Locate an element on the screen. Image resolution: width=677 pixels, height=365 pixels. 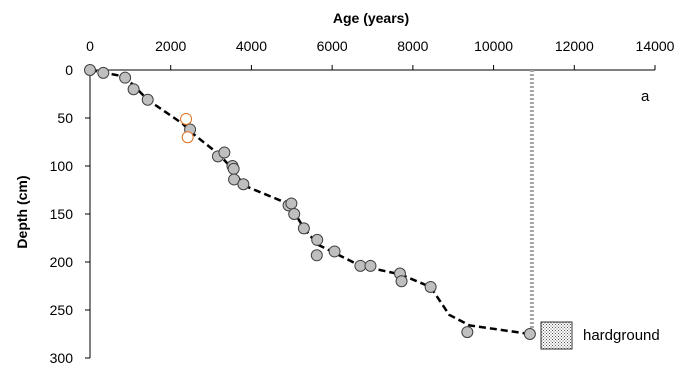
y-axis: 0 50 100 150 200 250 300 is located at coordinates (70, 213).